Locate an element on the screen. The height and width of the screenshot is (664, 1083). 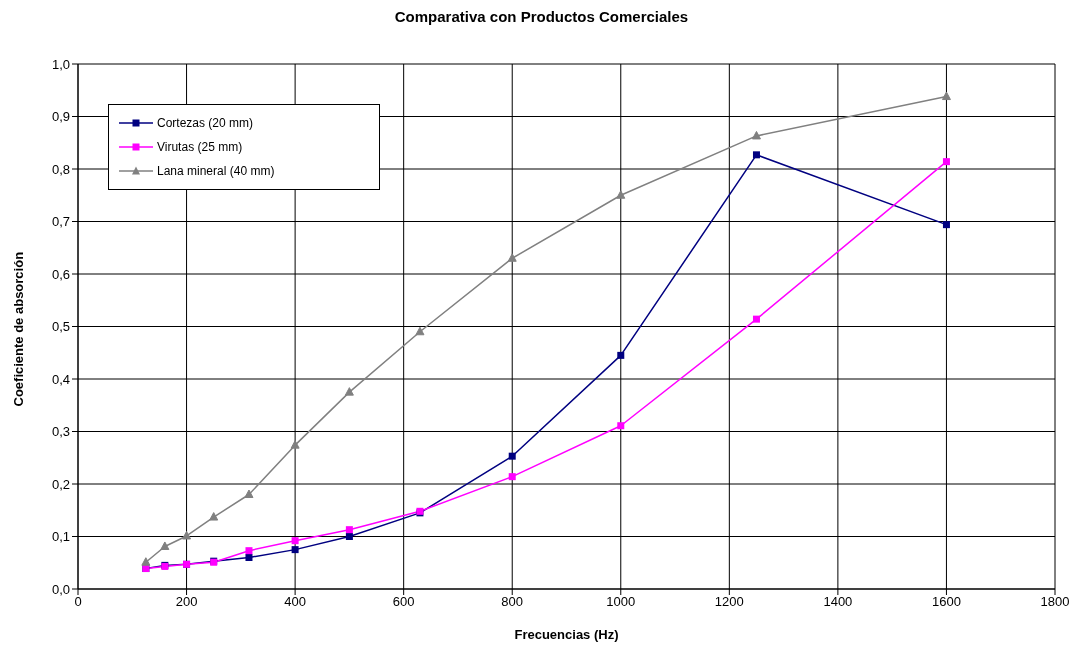
x-tick-label: 200 is located at coordinates (186, 602).